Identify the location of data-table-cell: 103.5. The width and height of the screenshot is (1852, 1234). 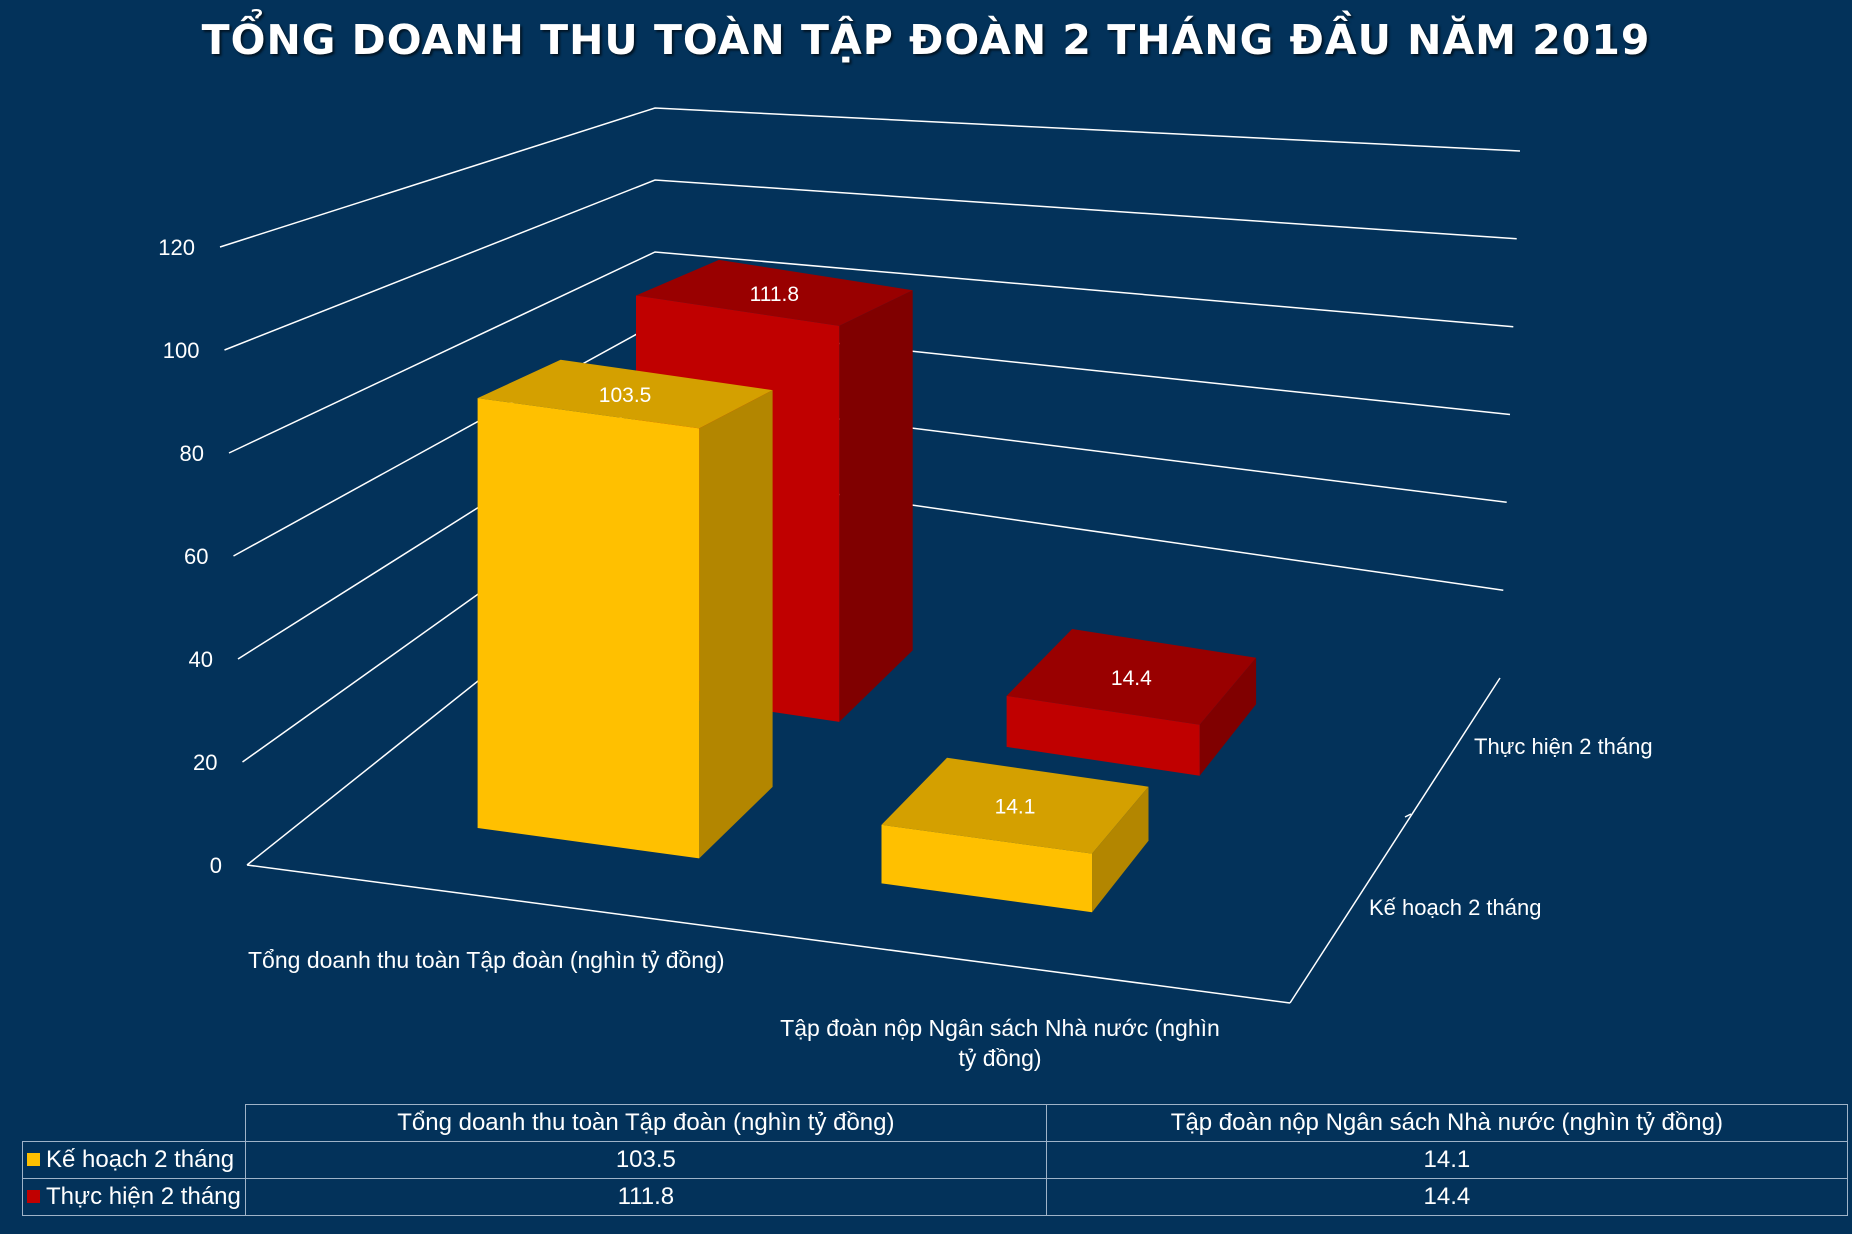
(645, 1160).